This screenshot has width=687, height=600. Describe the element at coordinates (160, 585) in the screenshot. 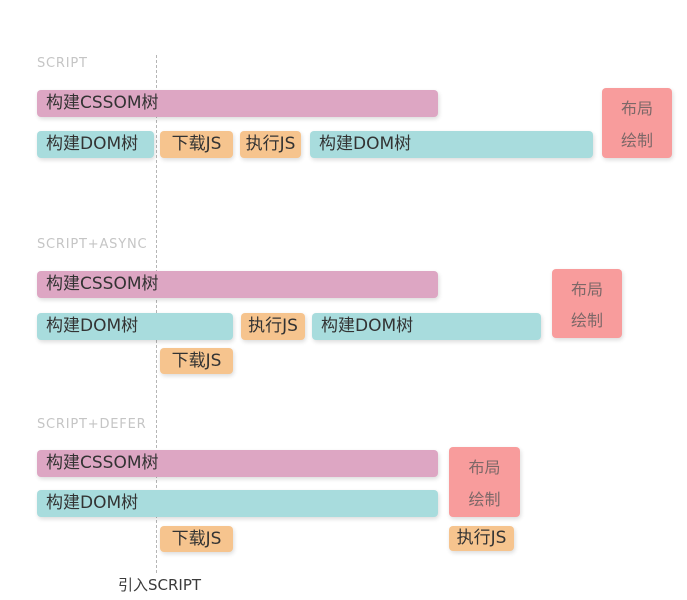

I see `script-insertion-label: 引入SCRIPT` at that location.